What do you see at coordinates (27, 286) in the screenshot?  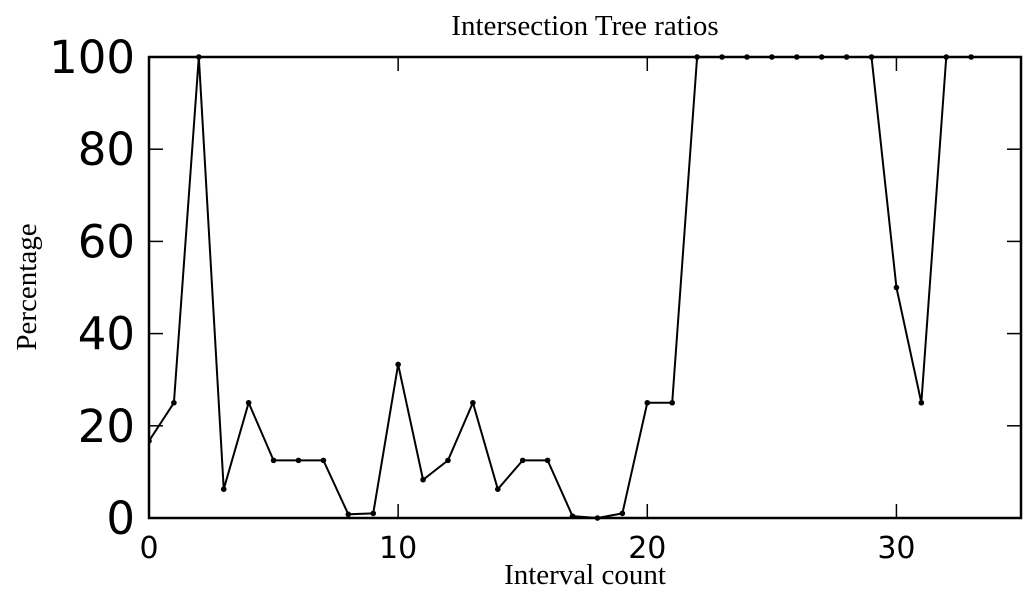 I see `y-axis-label: Percentage` at bounding box center [27, 286].